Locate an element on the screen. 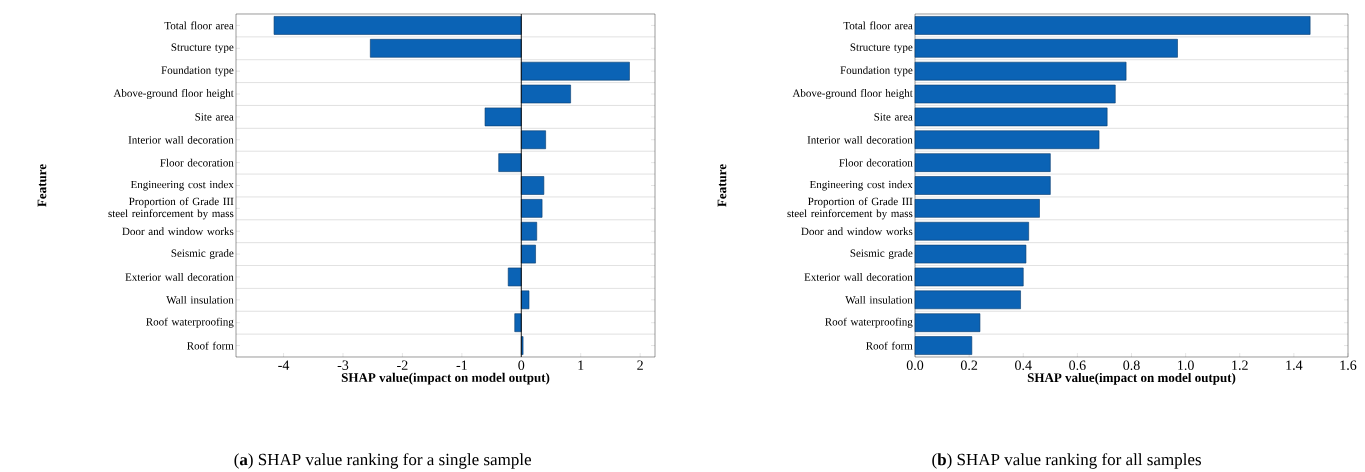  x-tick-label: 0.2 is located at coordinates (969, 365).